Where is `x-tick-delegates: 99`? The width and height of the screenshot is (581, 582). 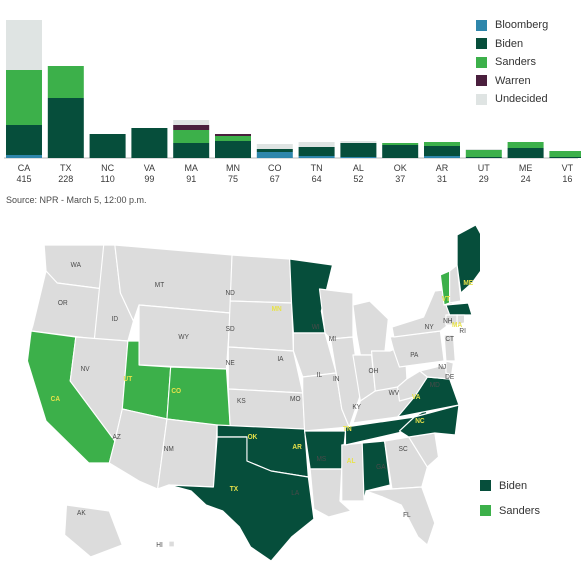
x-tick-delegates: 99 is located at coordinates (149, 179).